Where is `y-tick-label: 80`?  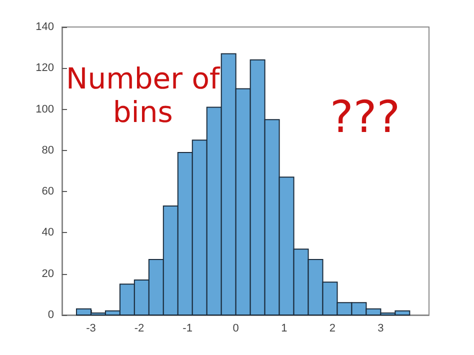
y-tick-label: 80 is located at coordinates (48, 150).